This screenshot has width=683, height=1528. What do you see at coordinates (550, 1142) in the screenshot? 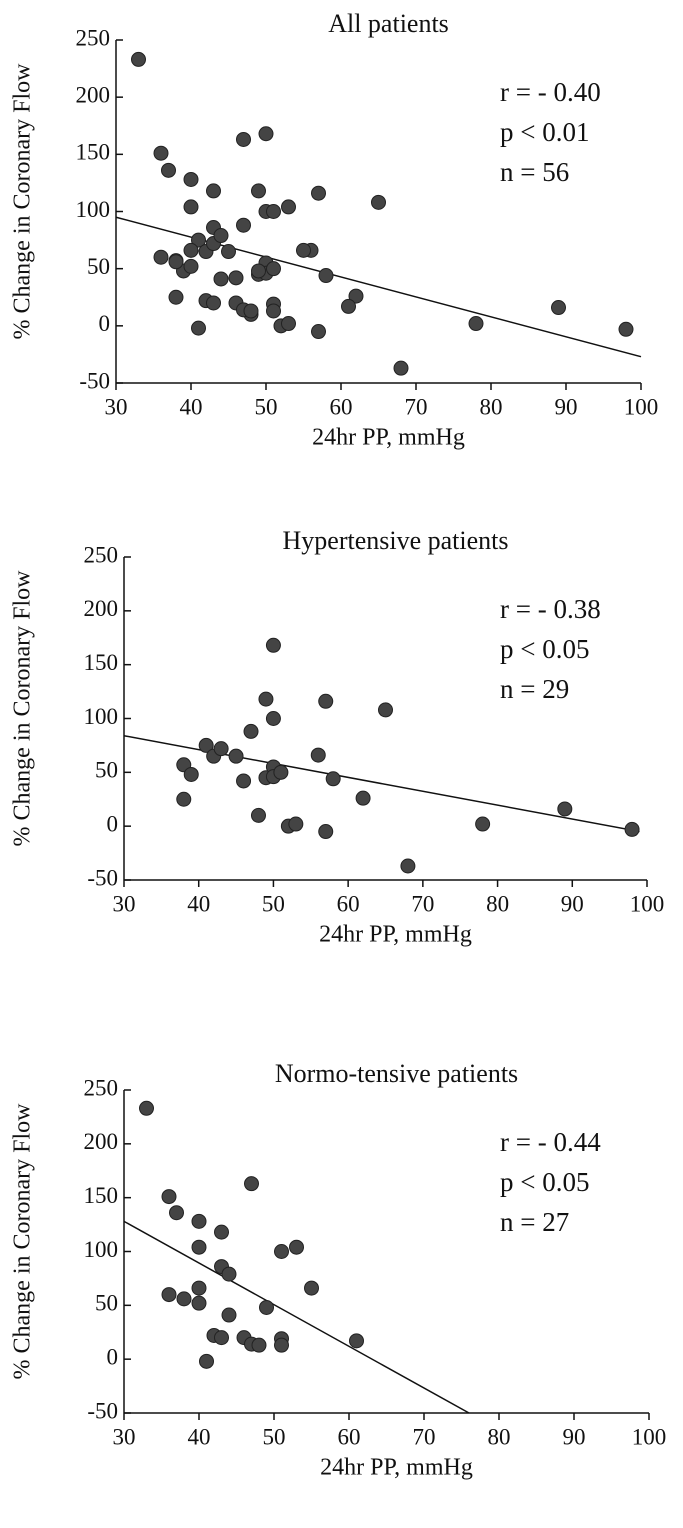
I see `annotation: r = - 0.44` at bounding box center [550, 1142].